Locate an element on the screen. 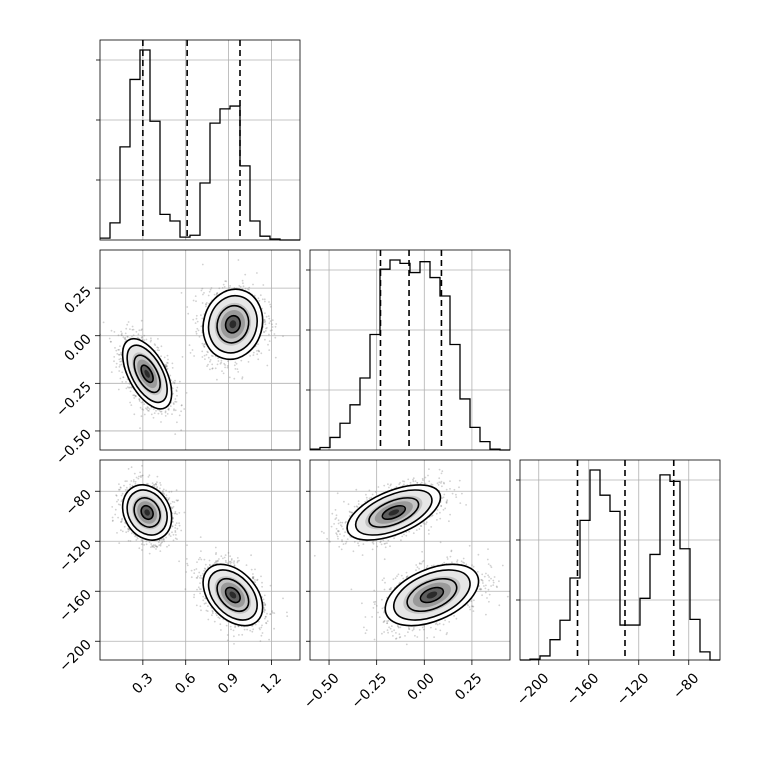  histogram-step-line is located at coordinates (620, 565).